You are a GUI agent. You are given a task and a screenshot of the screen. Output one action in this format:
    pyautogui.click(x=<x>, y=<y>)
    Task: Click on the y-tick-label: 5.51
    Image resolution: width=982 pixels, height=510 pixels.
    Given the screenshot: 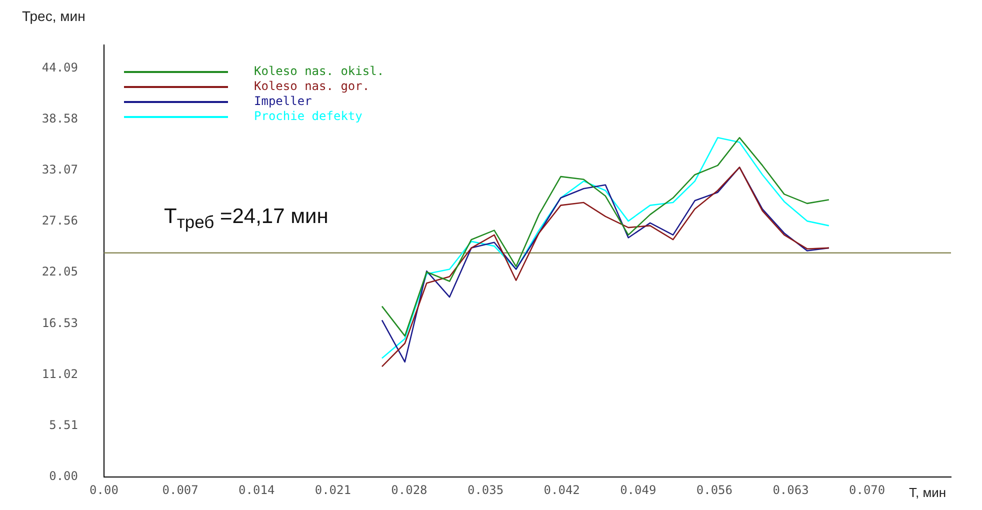 What is the action you would take?
    pyautogui.click(x=63, y=425)
    